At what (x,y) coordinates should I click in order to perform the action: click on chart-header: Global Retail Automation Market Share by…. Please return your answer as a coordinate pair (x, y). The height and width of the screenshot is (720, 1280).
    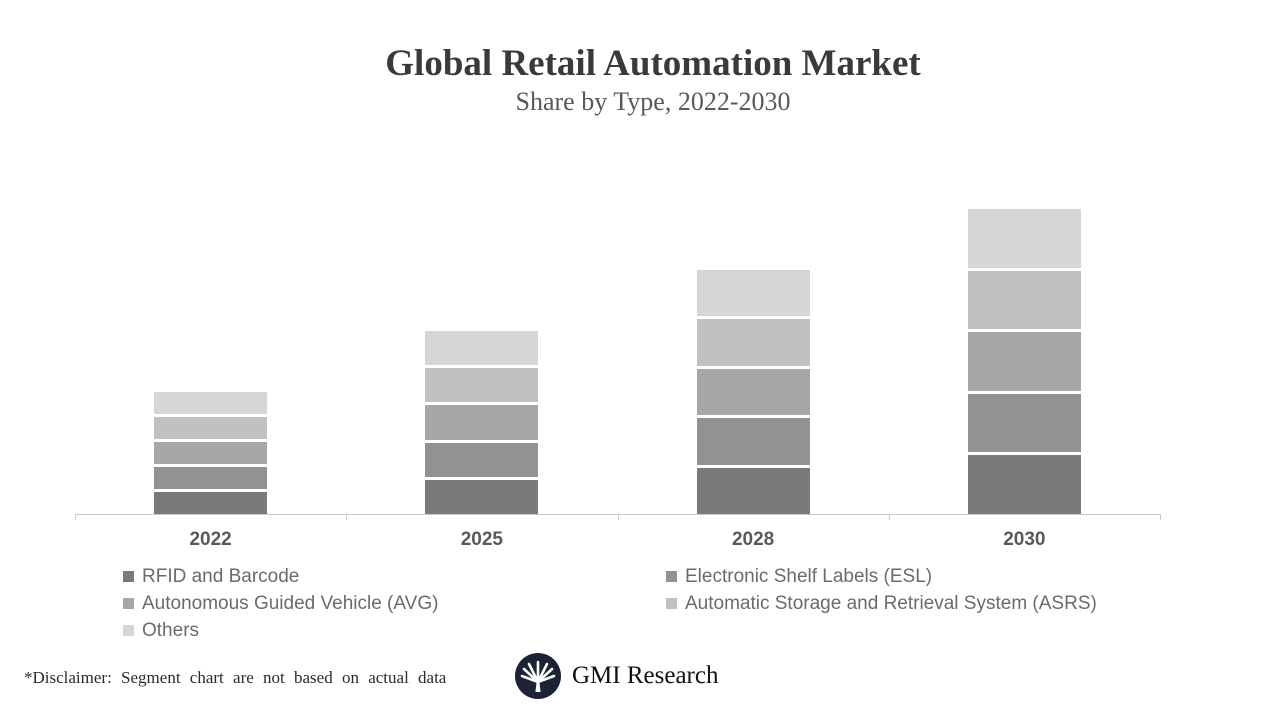
    Looking at the image, I should click on (646, 80).